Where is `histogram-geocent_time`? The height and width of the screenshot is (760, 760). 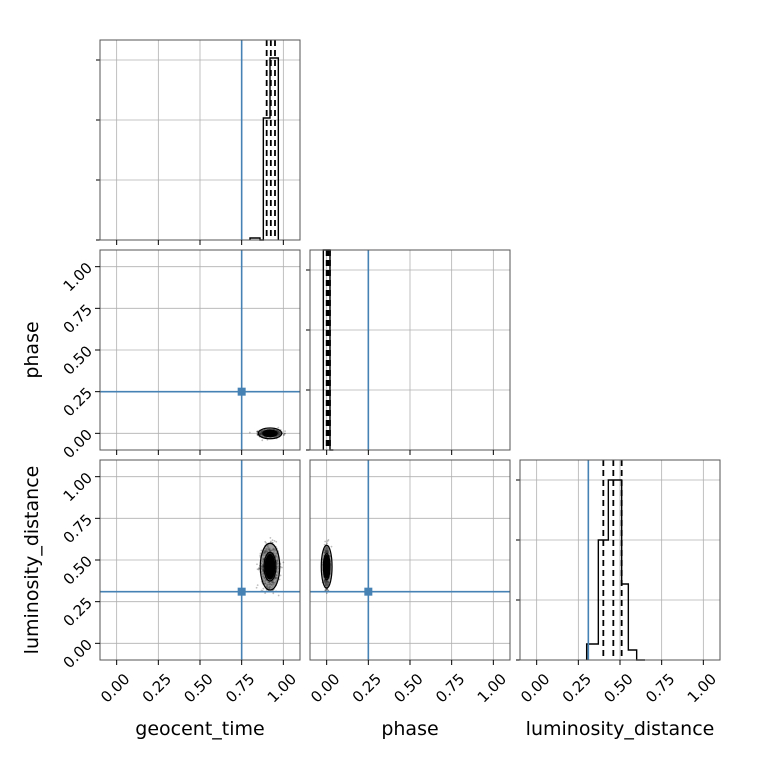
histogram-geocent_time is located at coordinates (264, 149).